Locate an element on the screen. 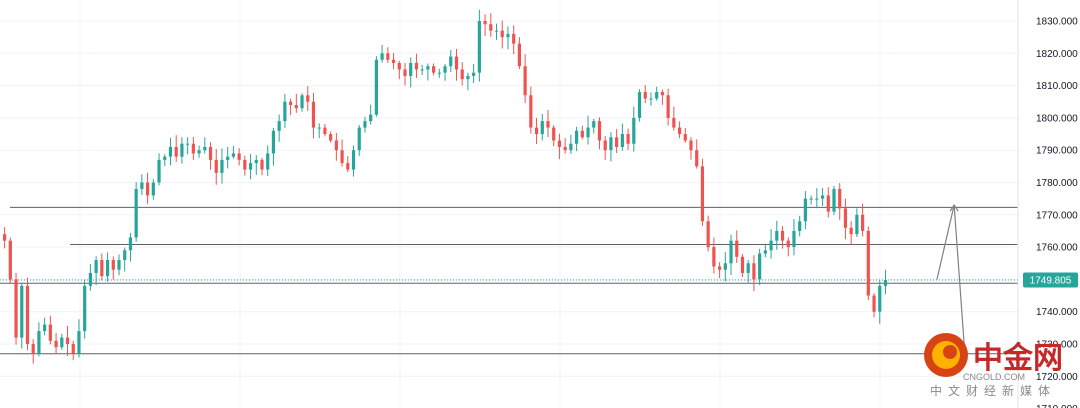  watermark-url: CNGOLD.COM is located at coordinates (994, 377).